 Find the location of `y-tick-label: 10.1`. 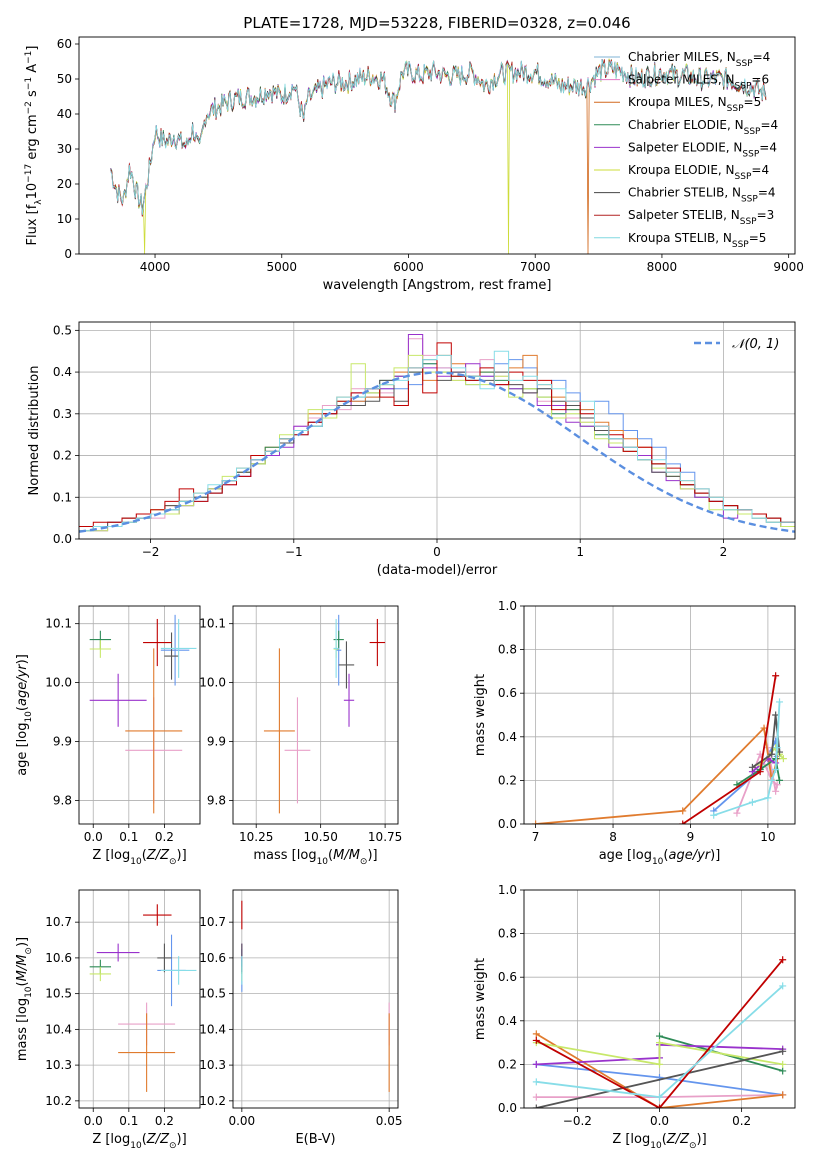

y-tick-label: 10.1 is located at coordinates (212, 624).